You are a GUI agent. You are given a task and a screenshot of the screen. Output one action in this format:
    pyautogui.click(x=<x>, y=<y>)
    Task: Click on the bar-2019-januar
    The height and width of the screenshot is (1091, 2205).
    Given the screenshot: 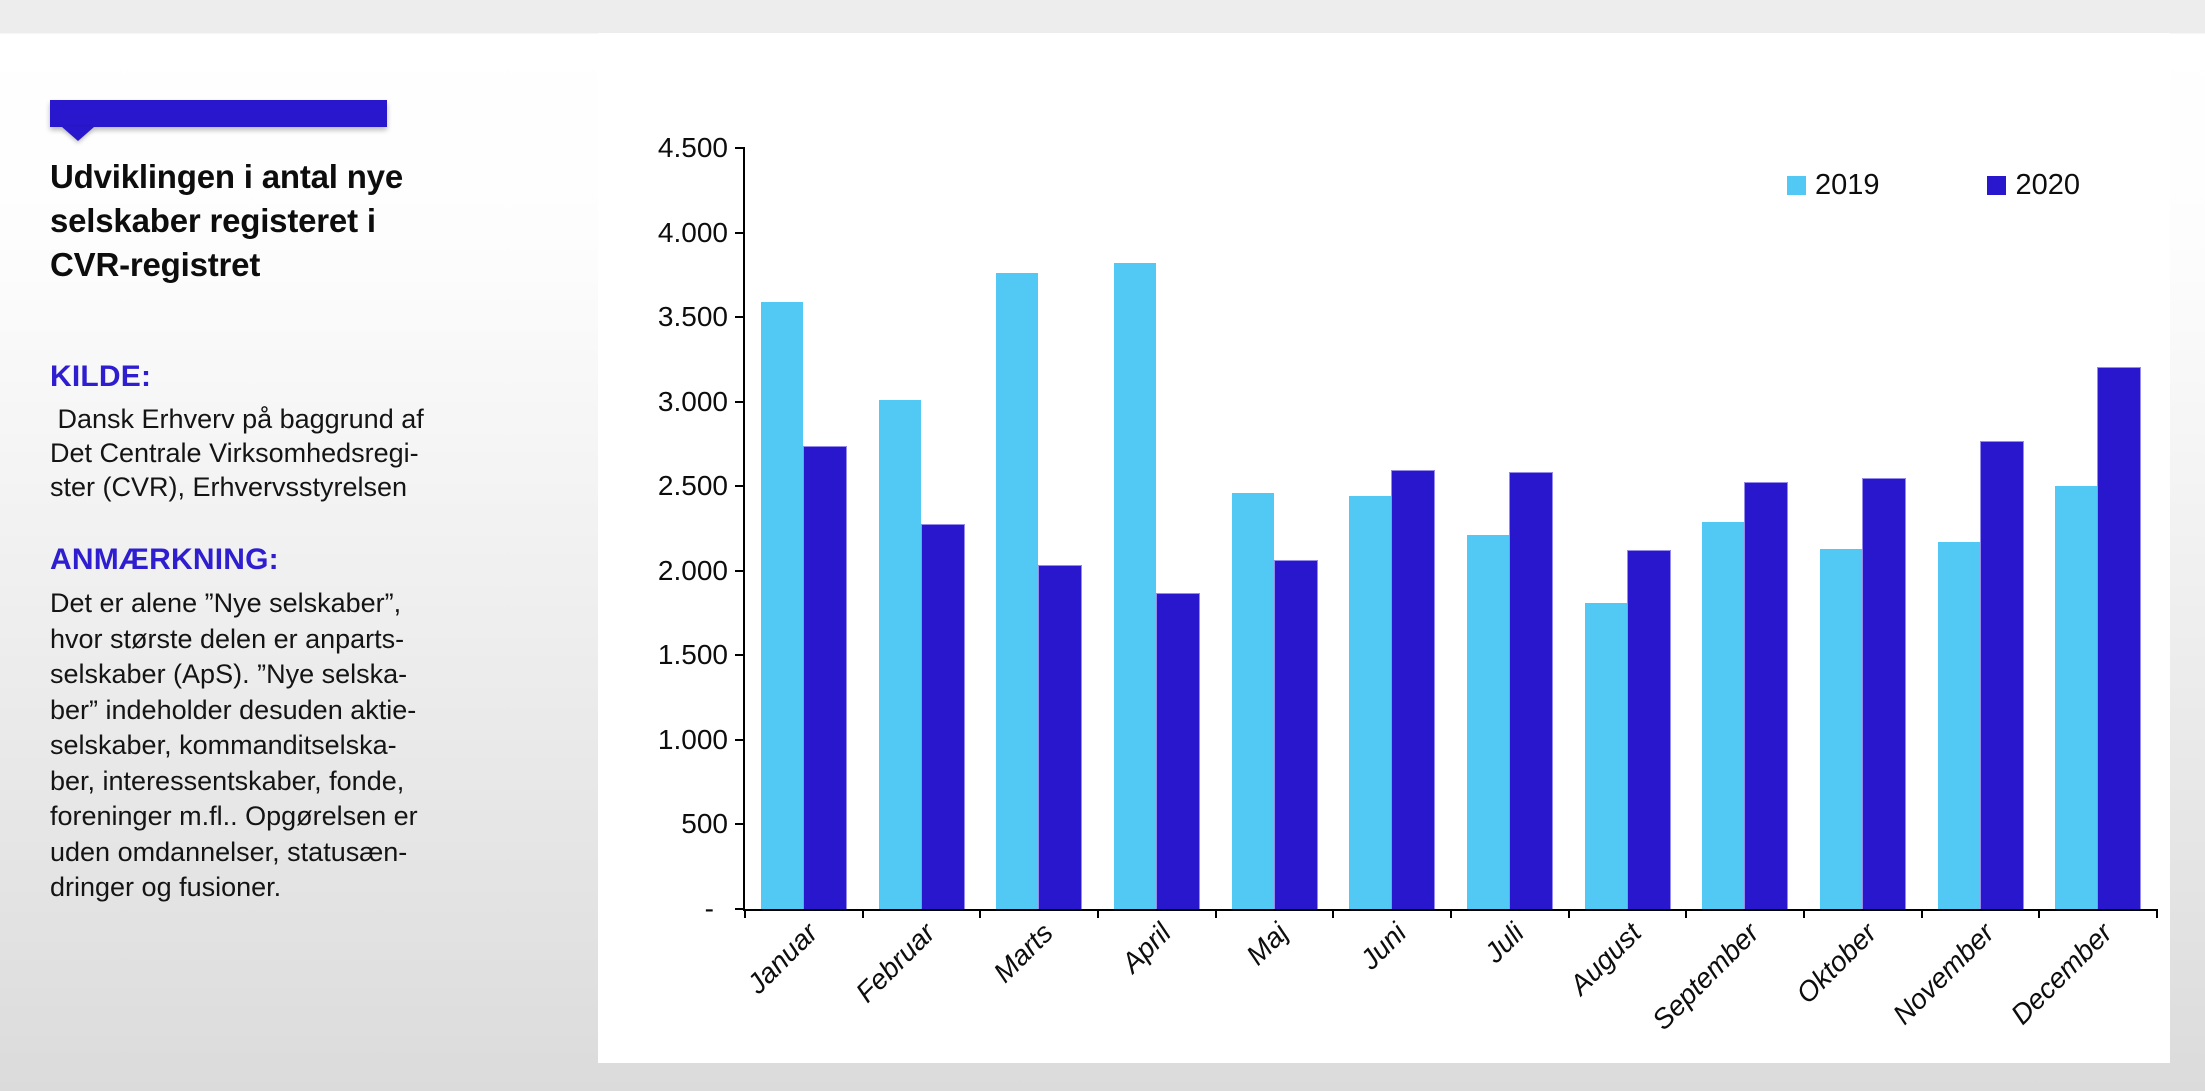 What is the action you would take?
    pyautogui.click(x=781, y=605)
    